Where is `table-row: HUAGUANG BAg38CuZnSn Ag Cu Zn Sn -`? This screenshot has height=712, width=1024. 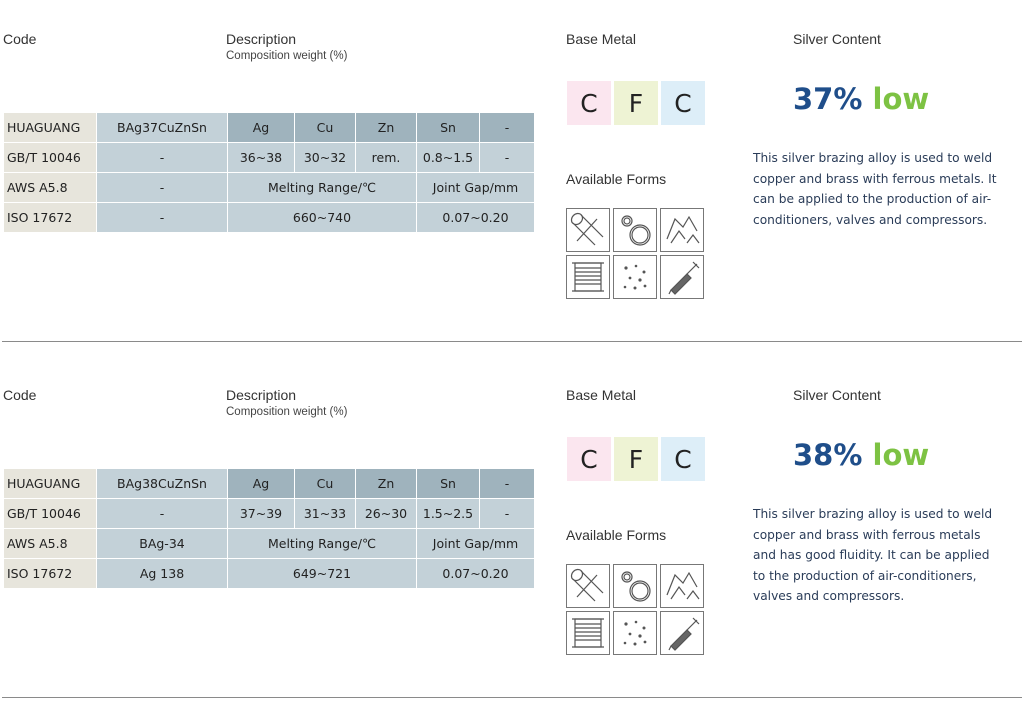 table-row: HUAGUANG BAg38CuZnSn Ag Cu Zn Sn - is located at coordinates (269, 483).